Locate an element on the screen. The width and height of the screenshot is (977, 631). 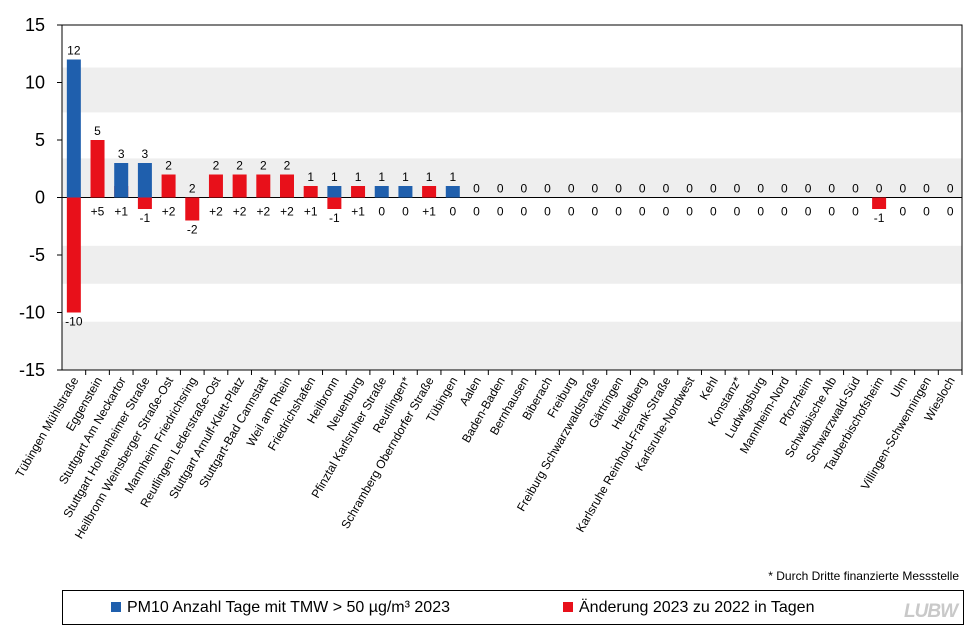
lubw-logo: LUBW is located at coordinates (931, 611).